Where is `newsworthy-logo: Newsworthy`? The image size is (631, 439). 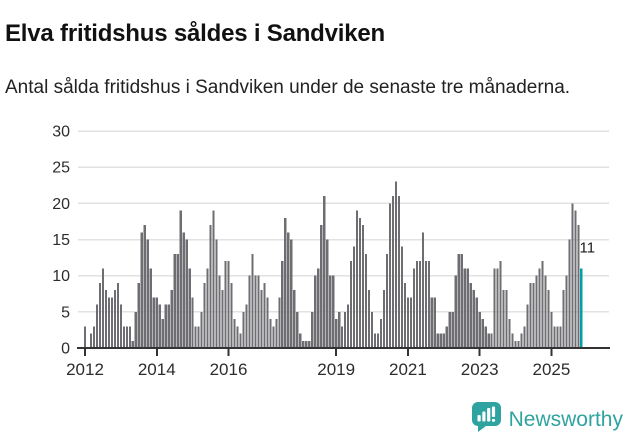 newsworthy-logo: Newsworthy is located at coordinates (547, 419).